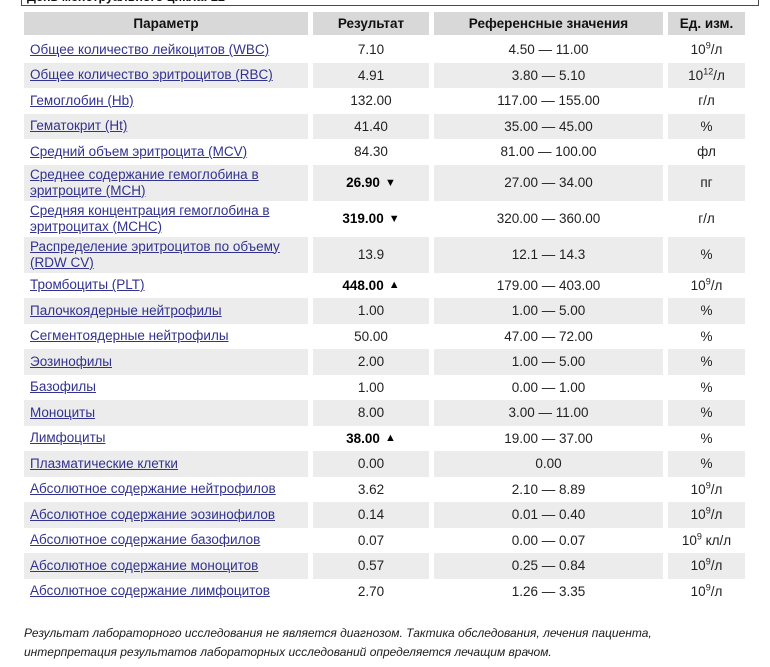  I want to click on arrow-up-icon: ▲, so click(394, 285).